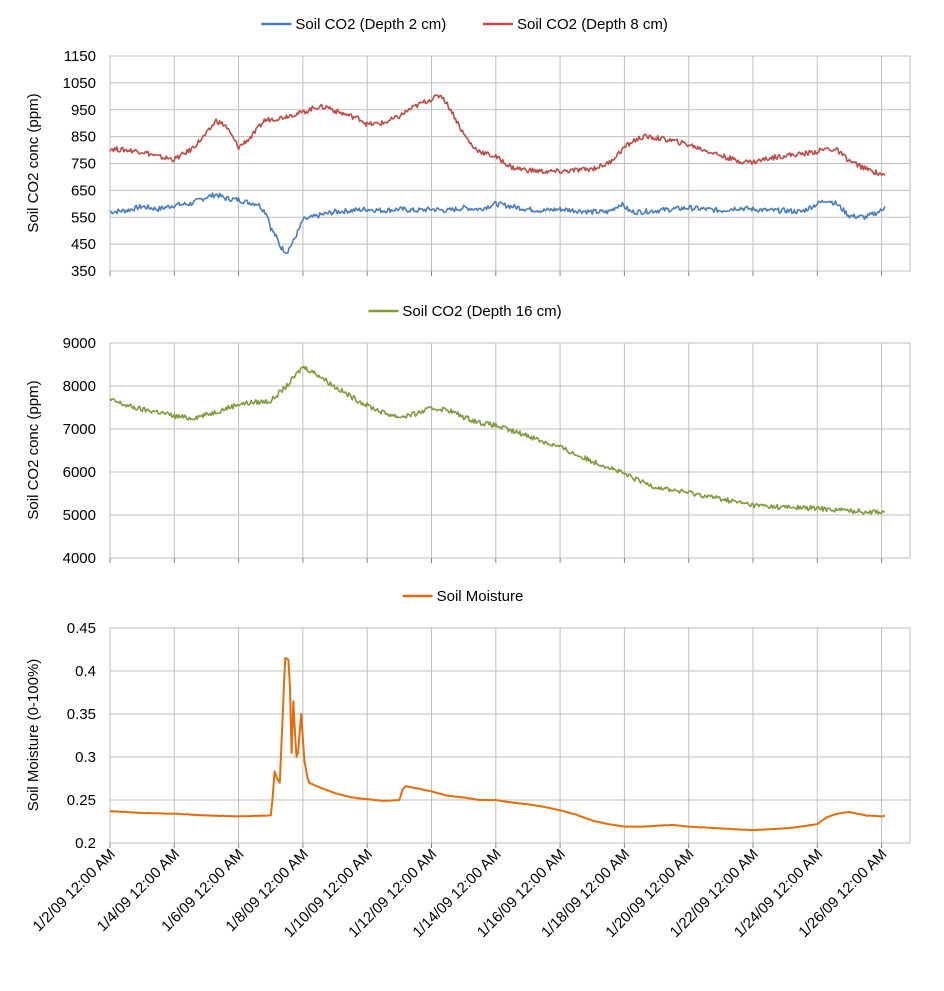  I want to click on y-tick-label: 4000, so click(79, 558).